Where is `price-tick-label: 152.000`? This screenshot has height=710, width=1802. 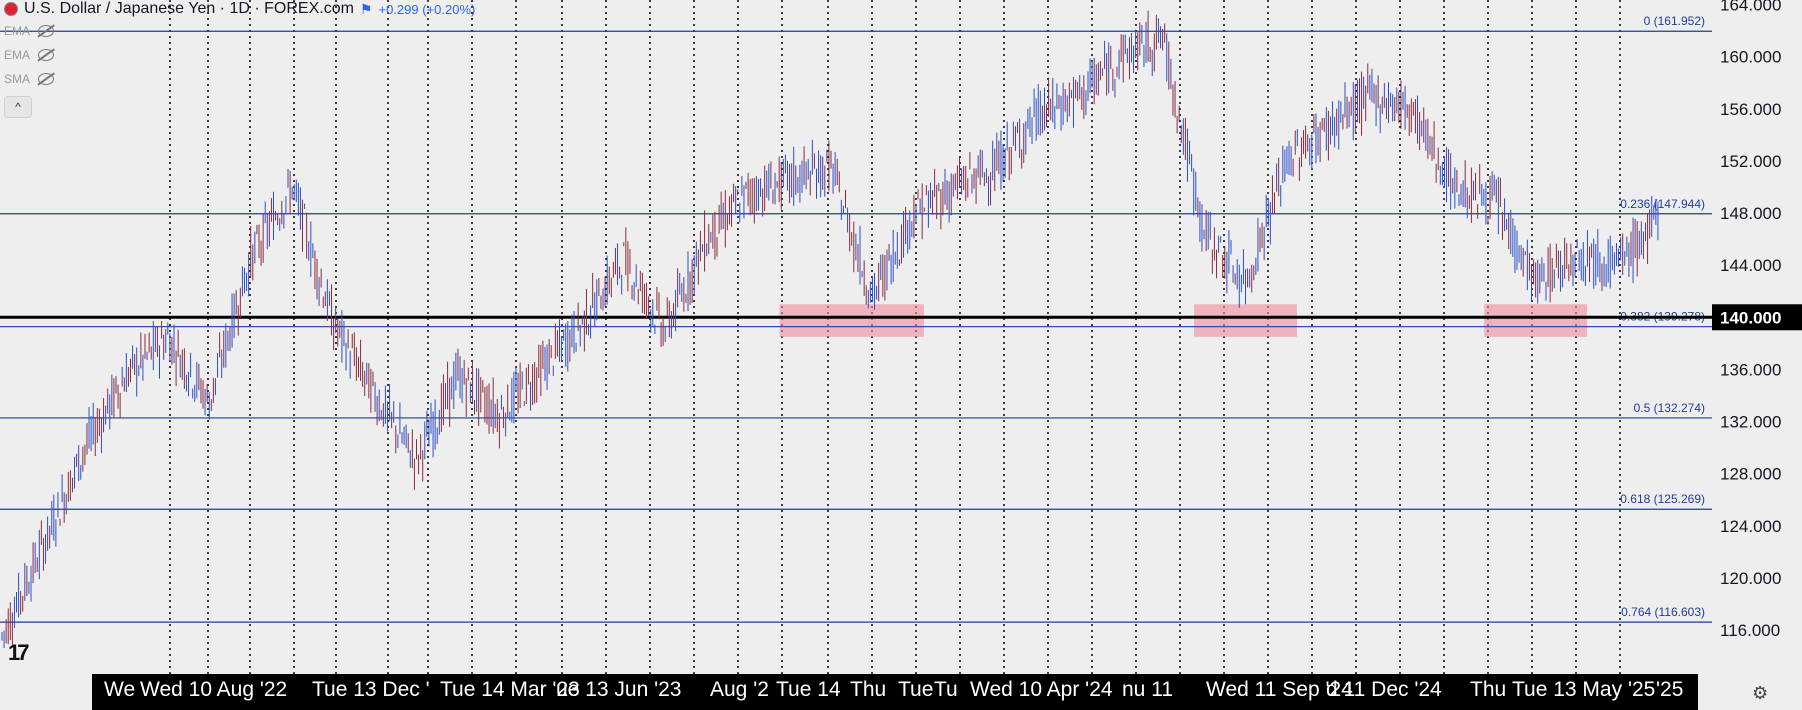 price-tick-label: 152.000 is located at coordinates (1750, 161).